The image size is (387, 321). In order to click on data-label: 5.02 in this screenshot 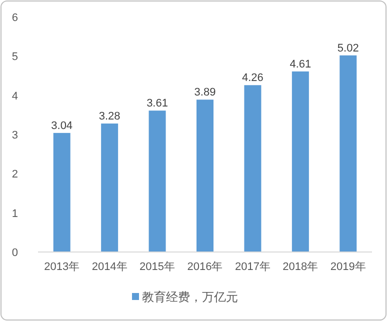, I will do `click(348, 48)`.